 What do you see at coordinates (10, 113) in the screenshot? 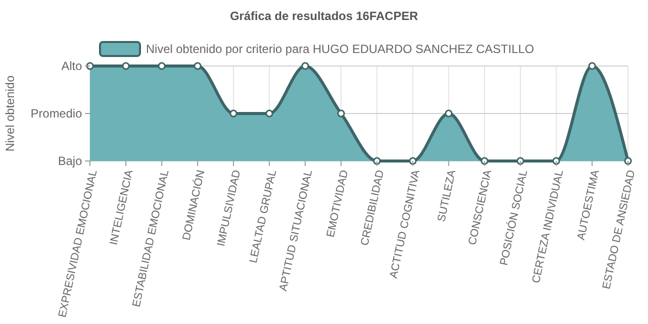
I see `y-axis-title: Nivel obtenido` at bounding box center [10, 113].